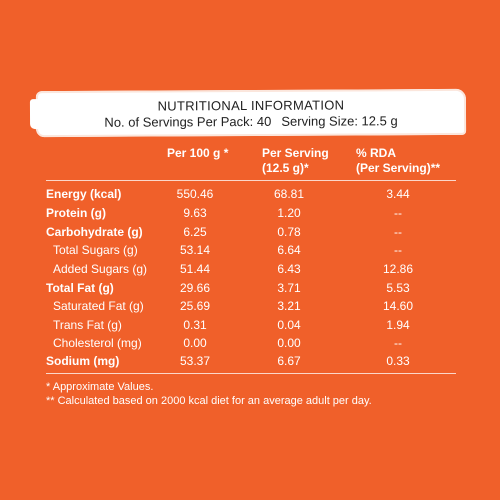  I want to click on per-serving-value: 6.43, so click(289, 269).